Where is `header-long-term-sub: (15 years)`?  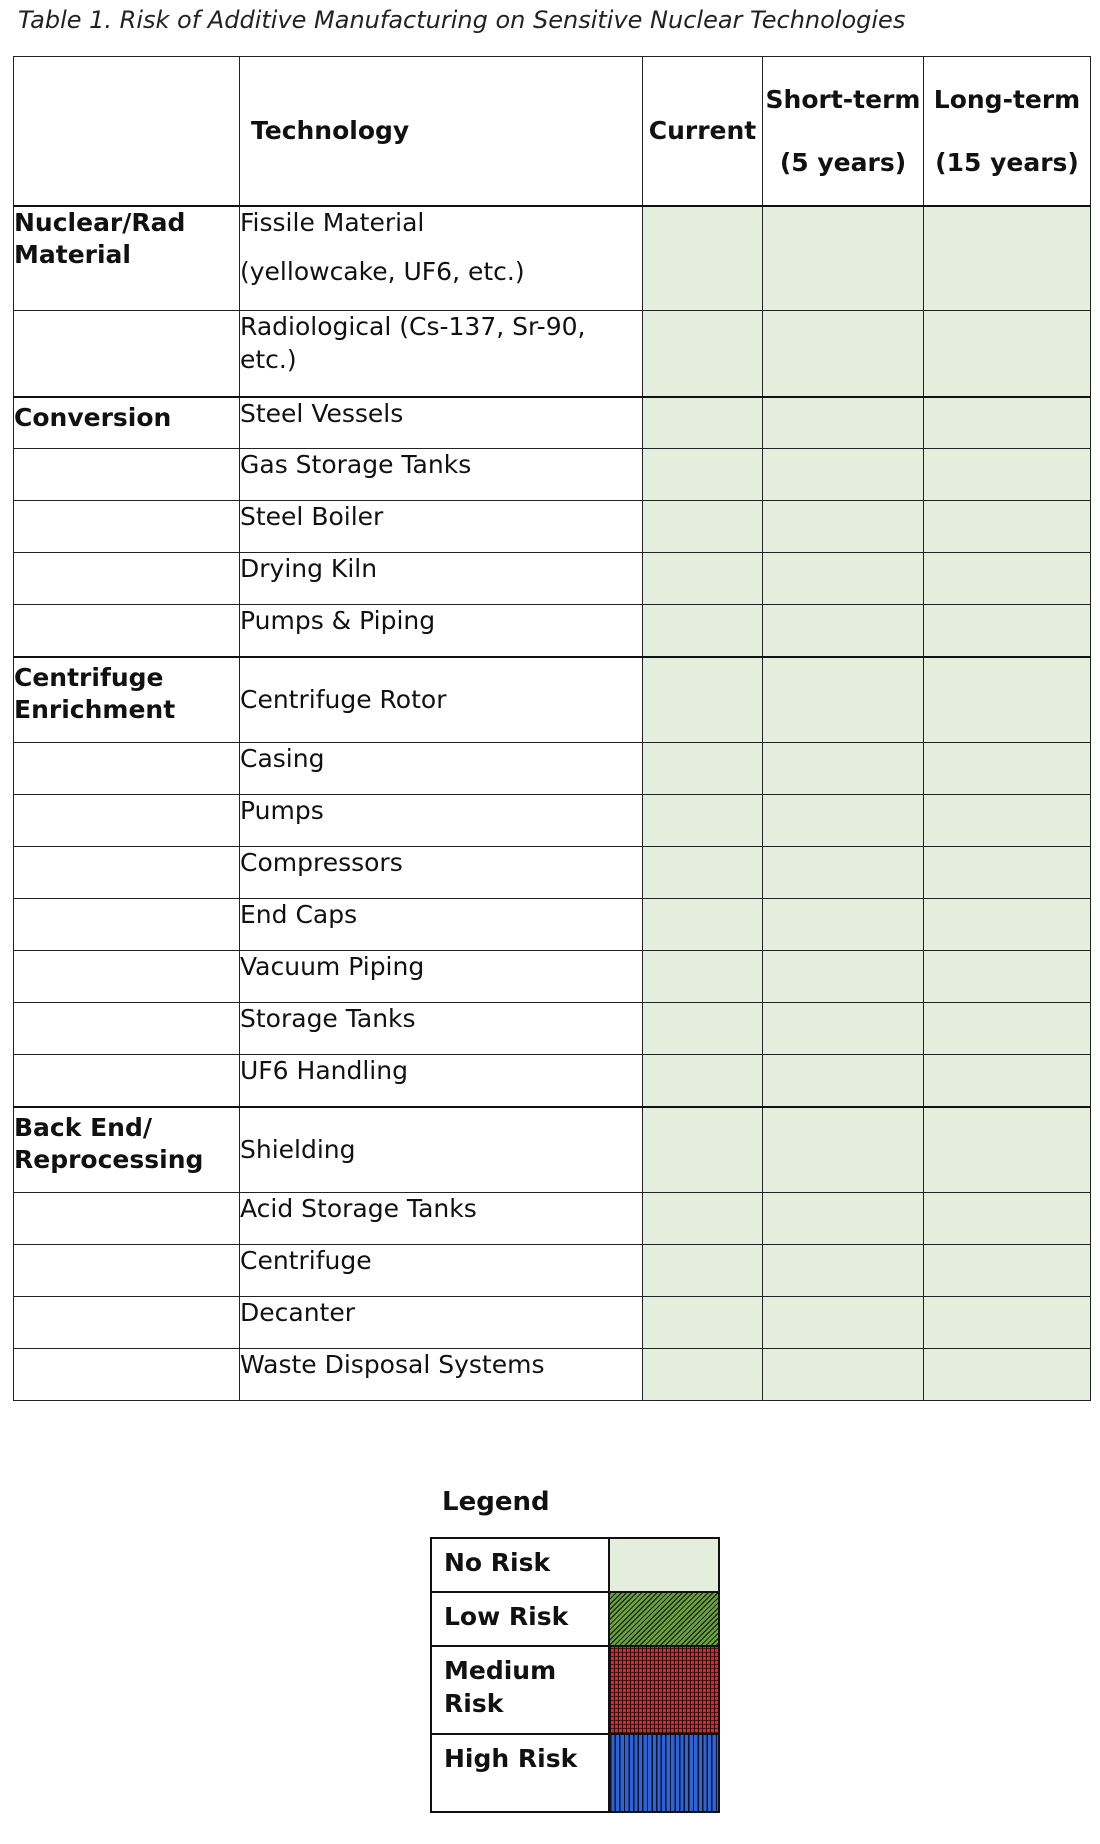
header-long-term-sub: (15 years) is located at coordinates (1007, 162).